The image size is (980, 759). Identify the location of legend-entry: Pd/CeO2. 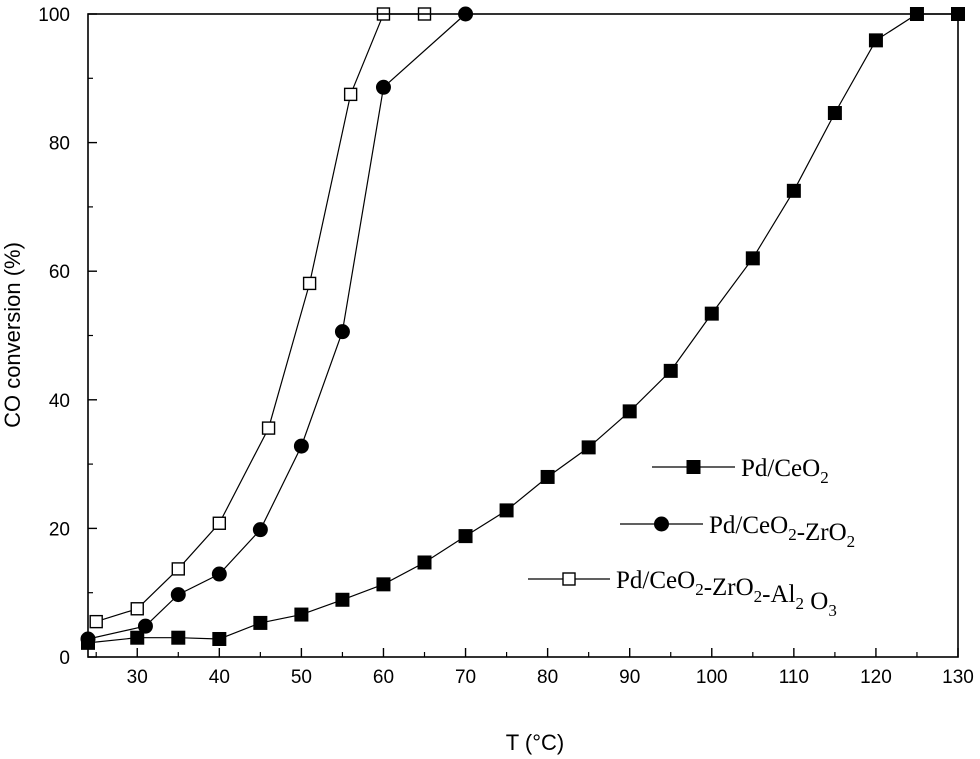
(740, 471).